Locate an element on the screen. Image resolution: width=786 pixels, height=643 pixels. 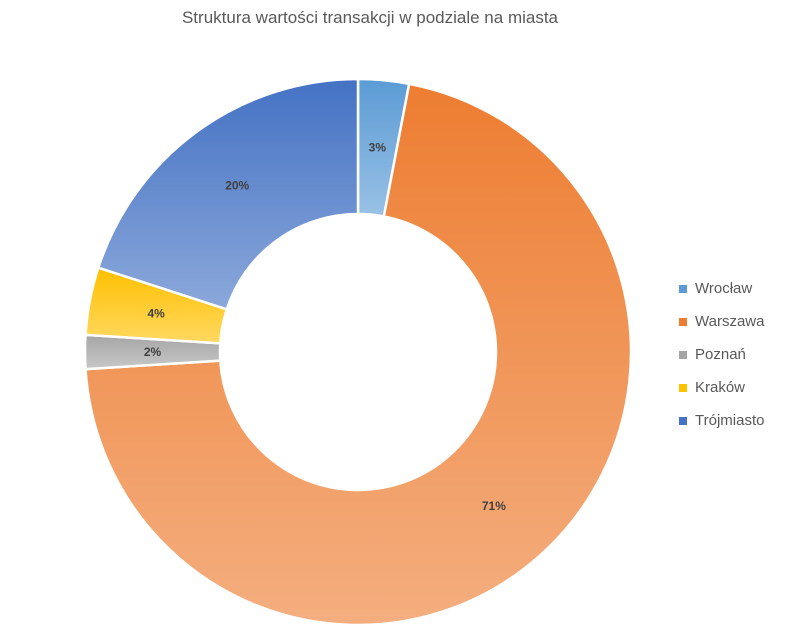
legend-item-poznan: Poznań is located at coordinates (721, 354).